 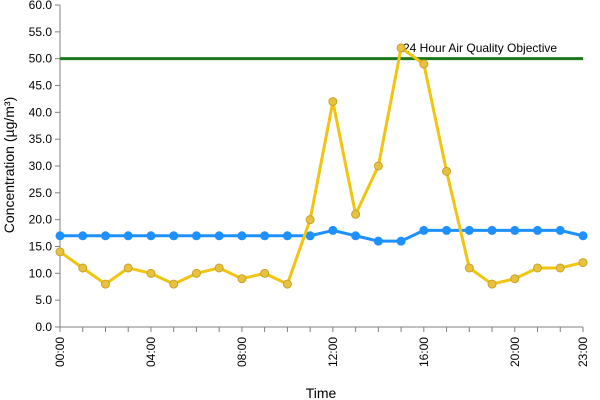 What do you see at coordinates (41, 59) in the screenshot?
I see `y-tick-label: 50.0` at bounding box center [41, 59].